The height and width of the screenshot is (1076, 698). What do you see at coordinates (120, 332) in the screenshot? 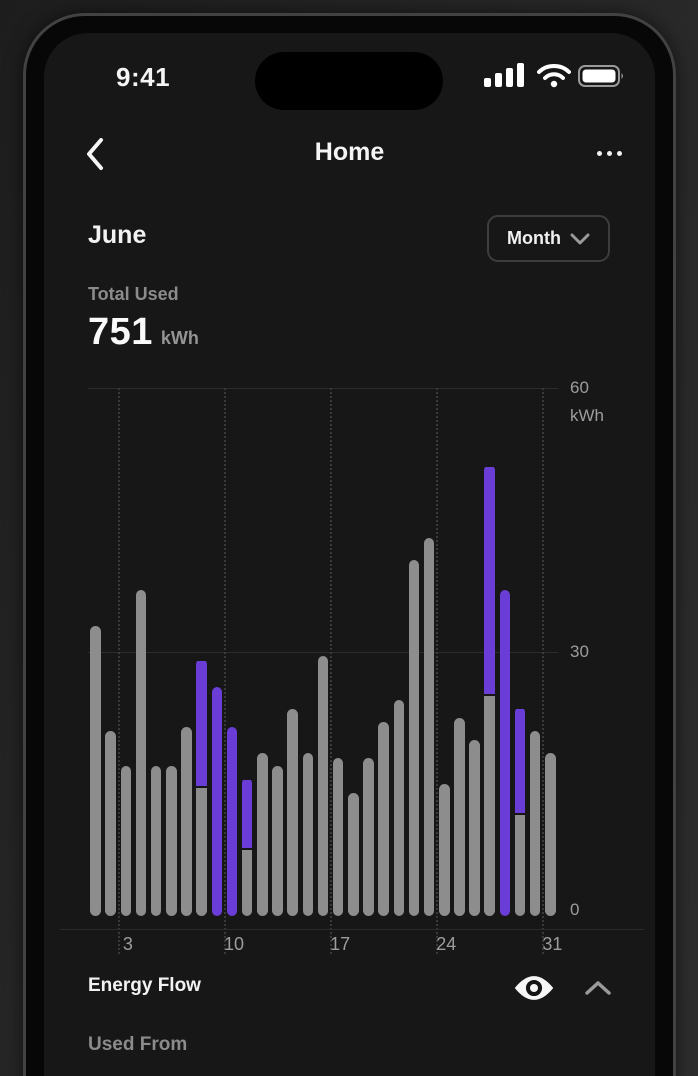
I see `total-used-value: 751` at bounding box center [120, 332].